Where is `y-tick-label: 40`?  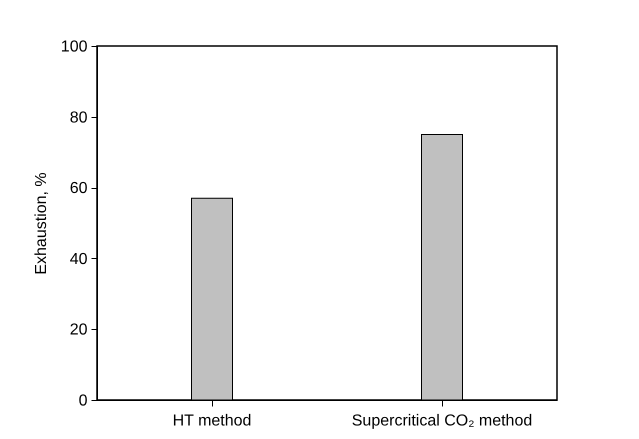
y-tick-label: 40 is located at coordinates (79, 259).